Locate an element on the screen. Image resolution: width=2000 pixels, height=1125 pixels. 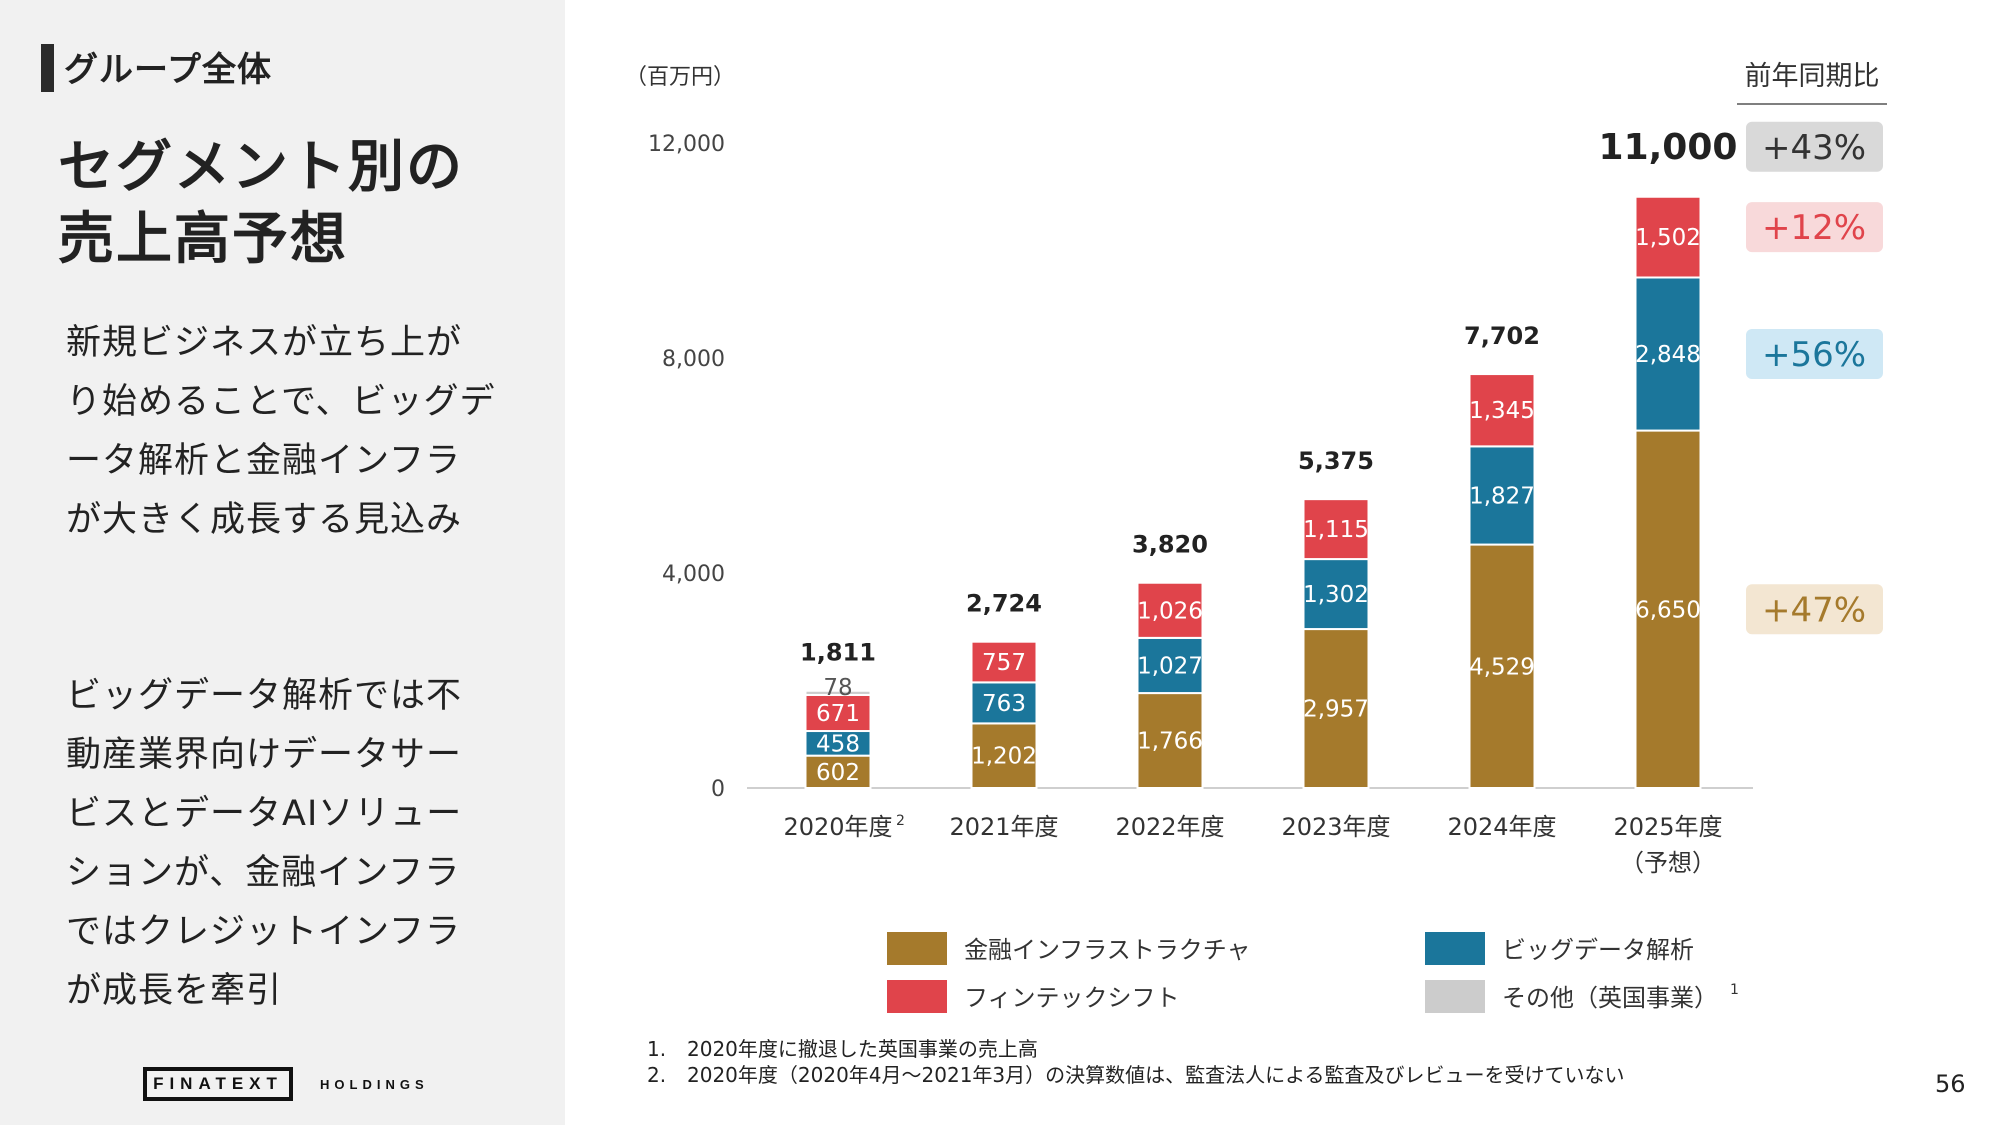
yoy-header: 前年同期比 is located at coordinates (1812, 76).